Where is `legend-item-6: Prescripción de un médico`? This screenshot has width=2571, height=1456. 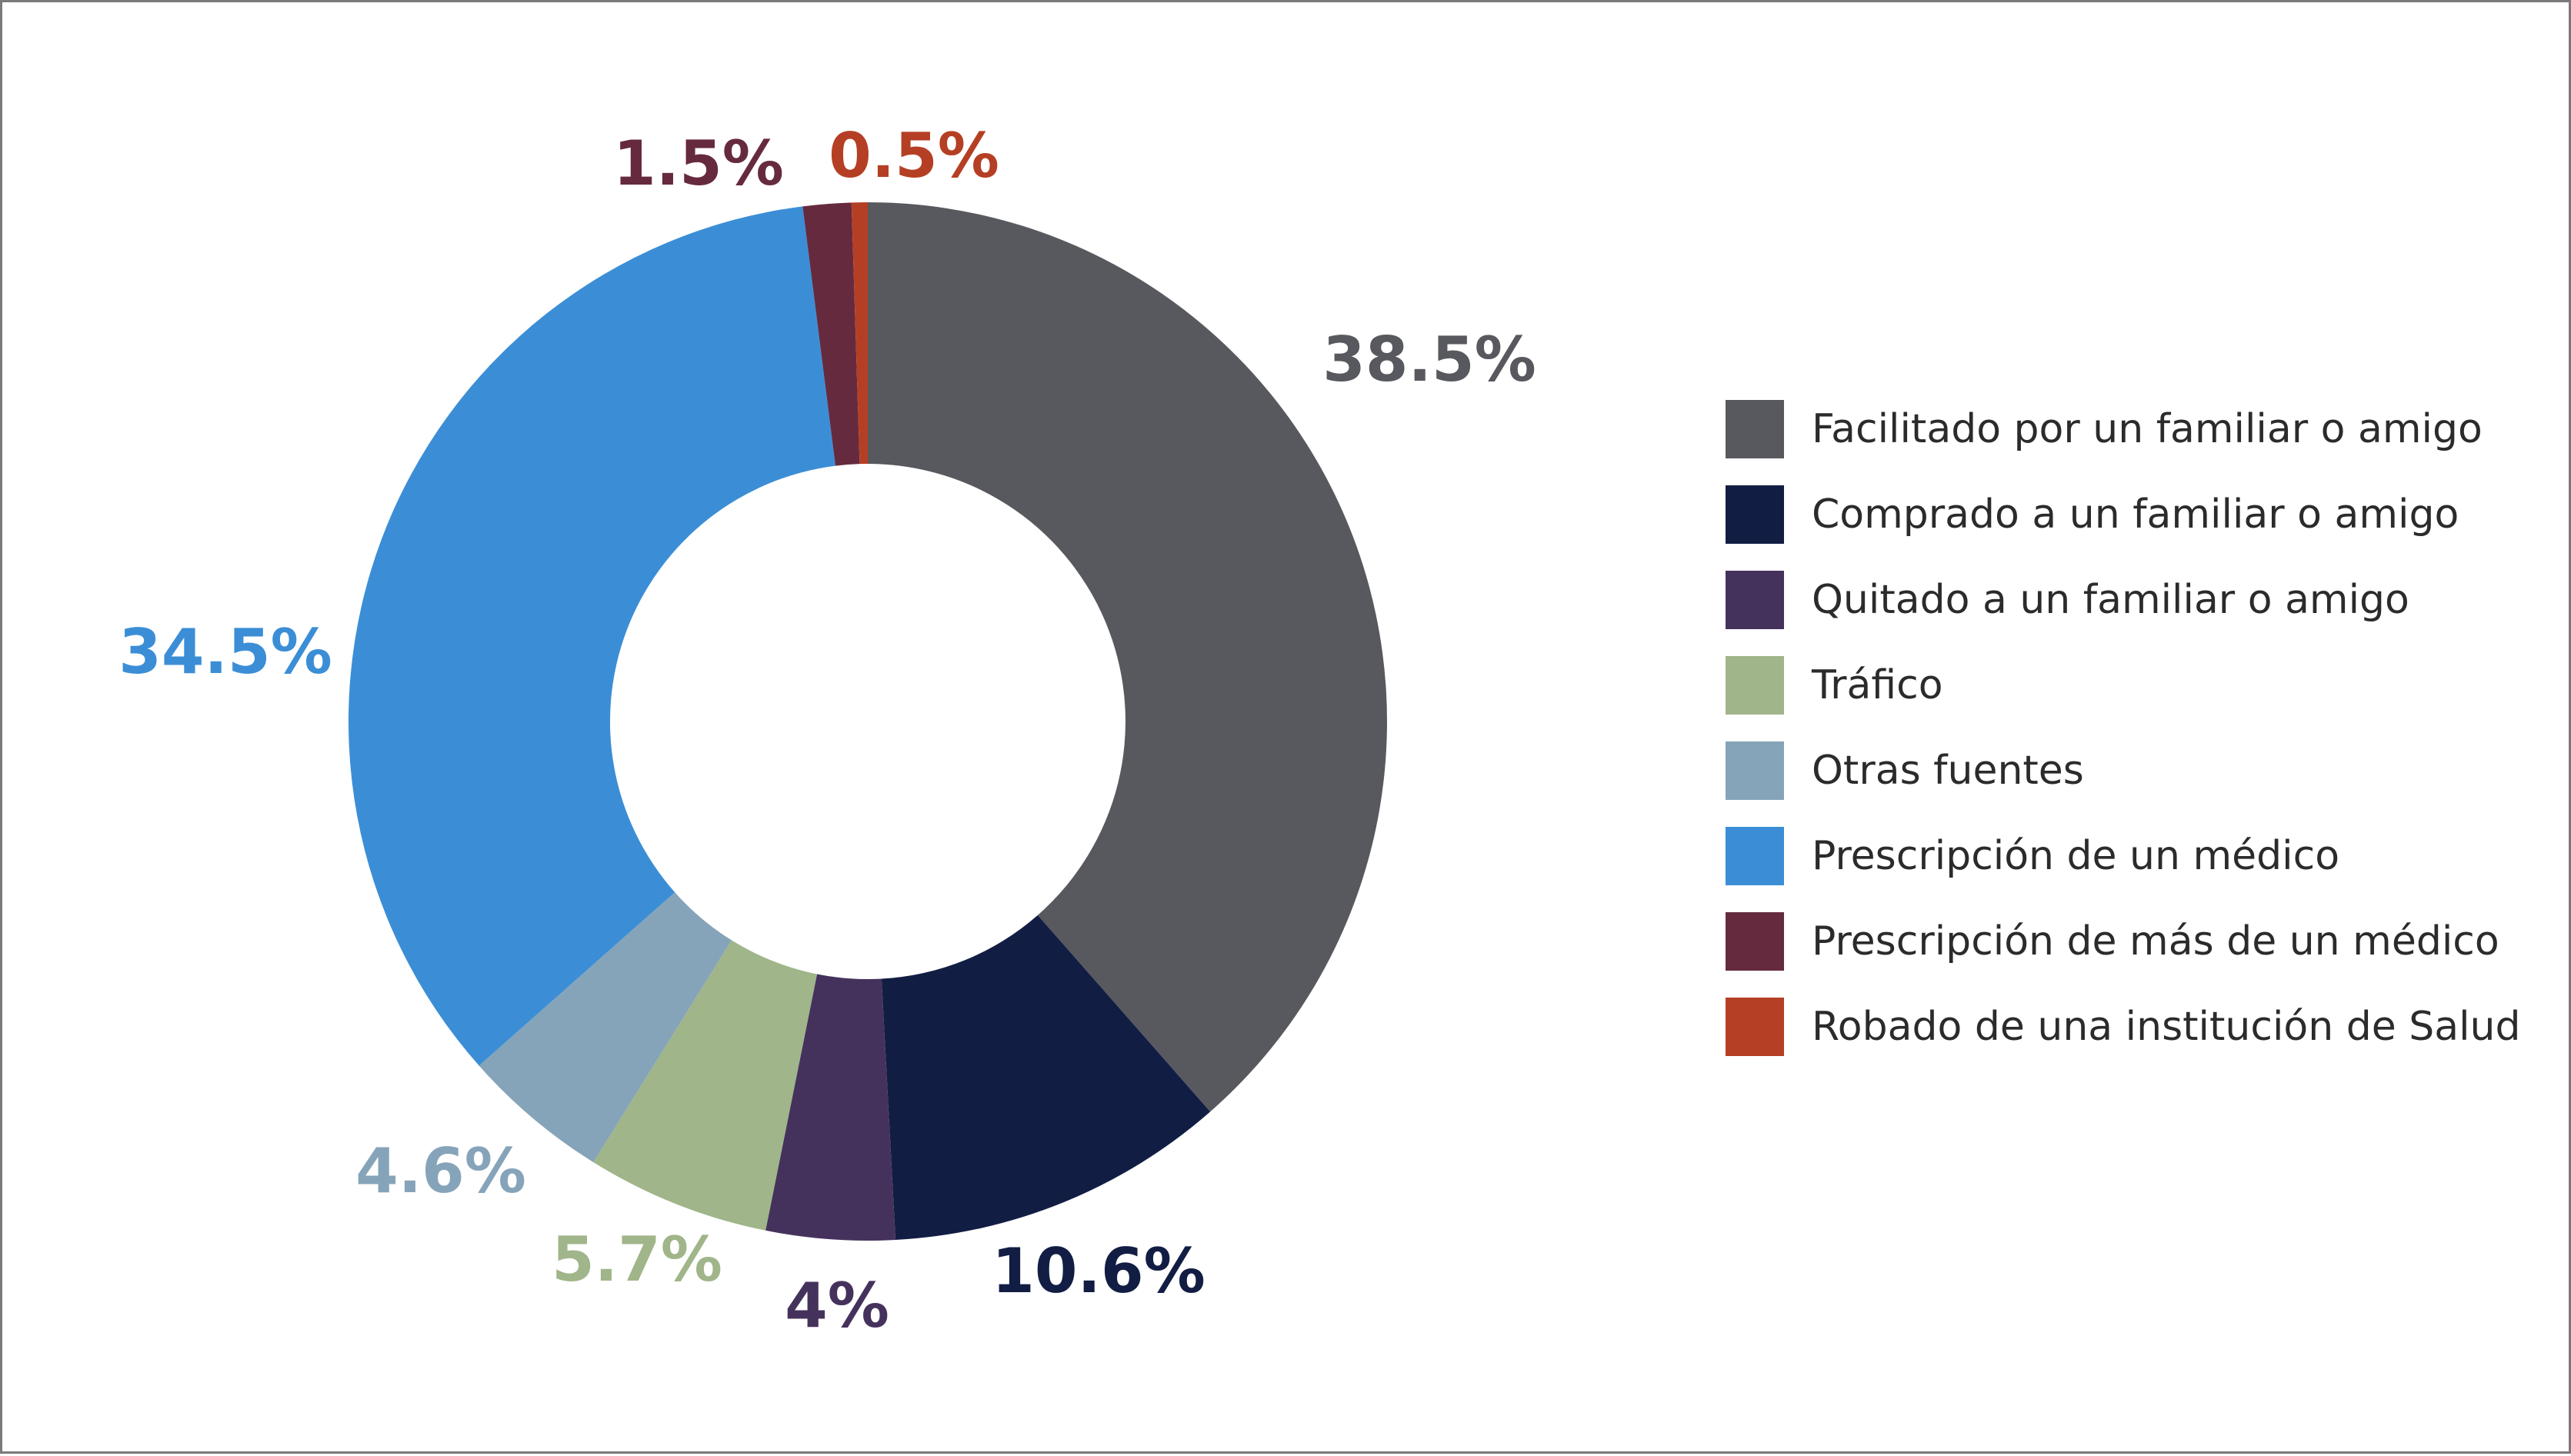 legend-item-6: Prescripción de un médico is located at coordinates (2032, 856).